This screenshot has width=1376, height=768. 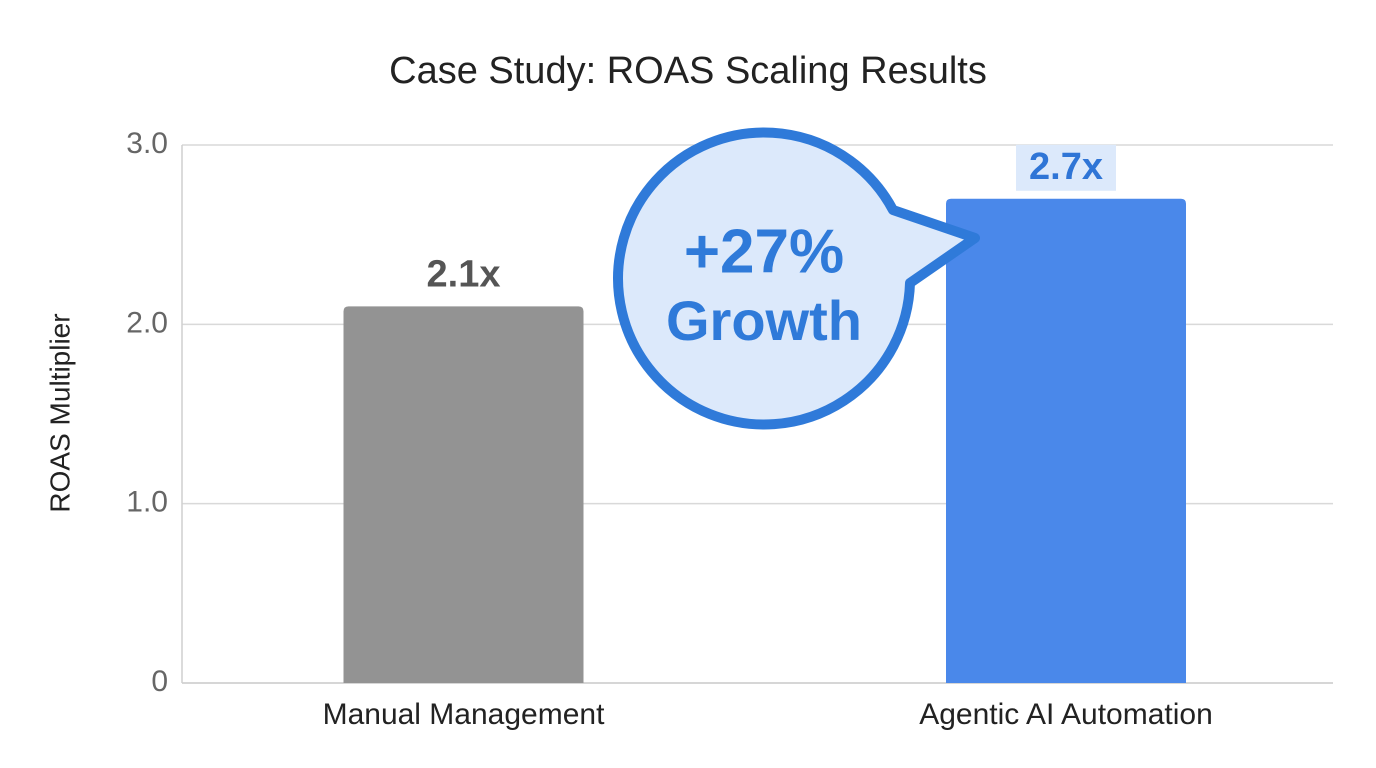 What do you see at coordinates (159, 681) in the screenshot?
I see `y-tick-label: 0` at bounding box center [159, 681].